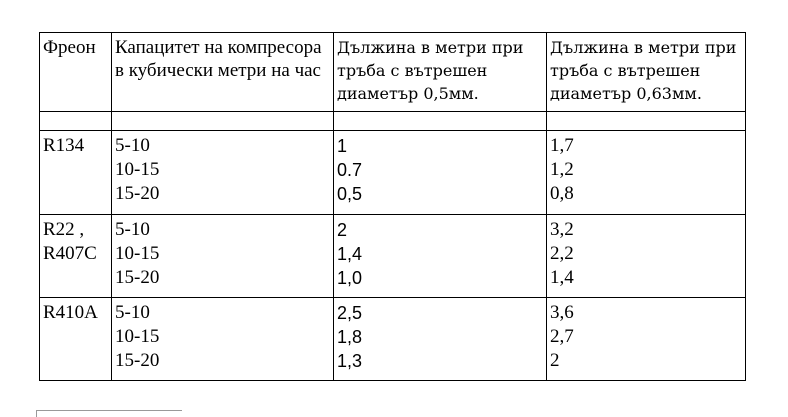 This screenshot has height=417, width=788. I want to click on cell-line: R410A, so click(70, 312).